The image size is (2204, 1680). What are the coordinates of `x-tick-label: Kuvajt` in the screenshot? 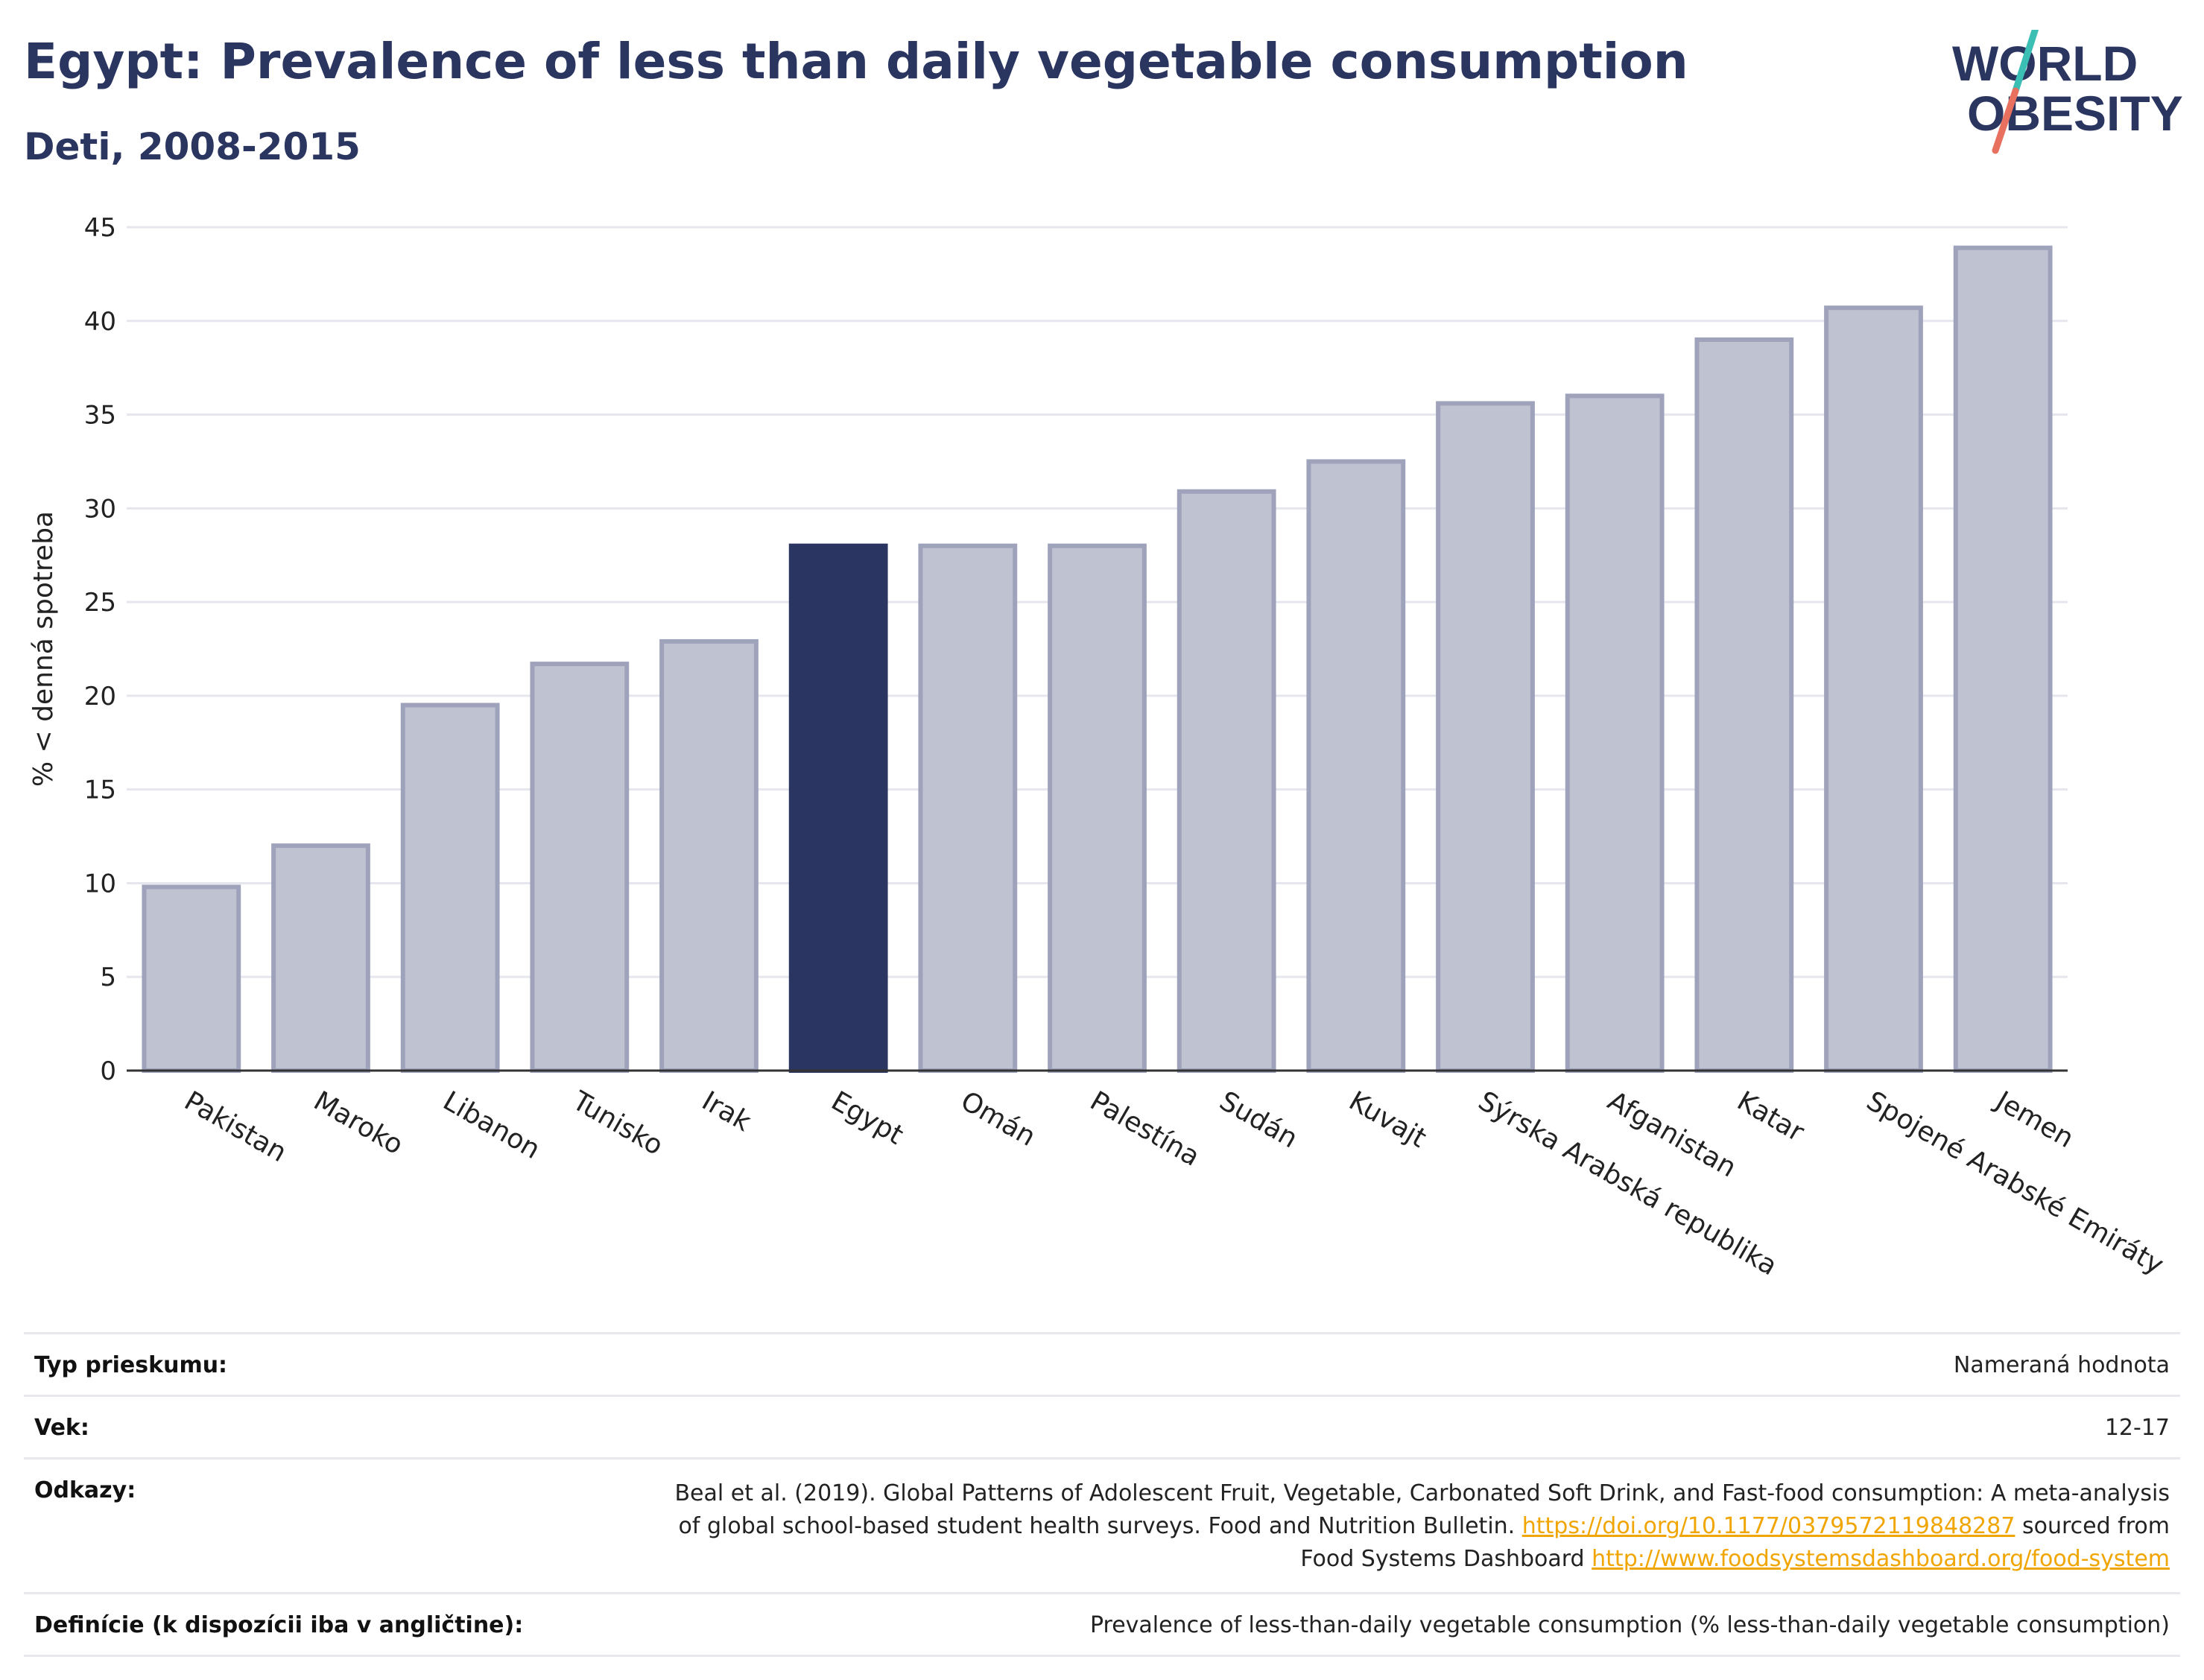 It's located at (1387, 1119).